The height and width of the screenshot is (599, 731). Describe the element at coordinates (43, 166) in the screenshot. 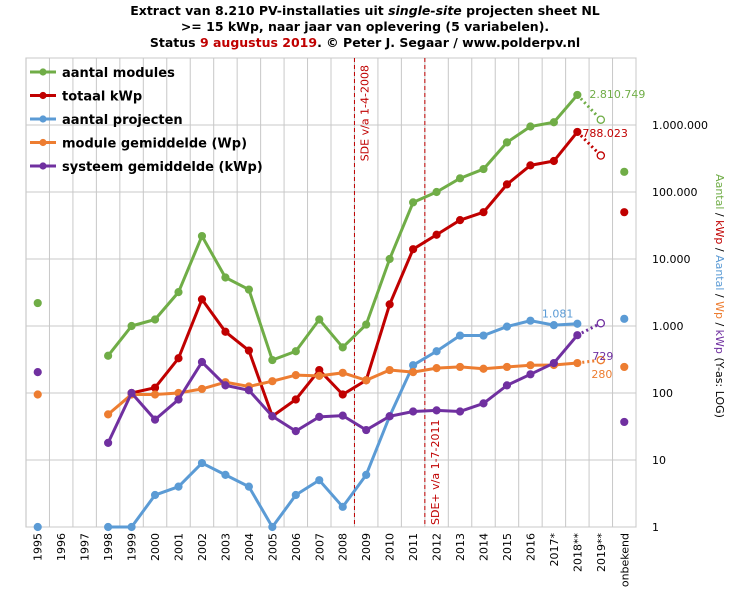

I see `legend-swatch-marker` at that location.